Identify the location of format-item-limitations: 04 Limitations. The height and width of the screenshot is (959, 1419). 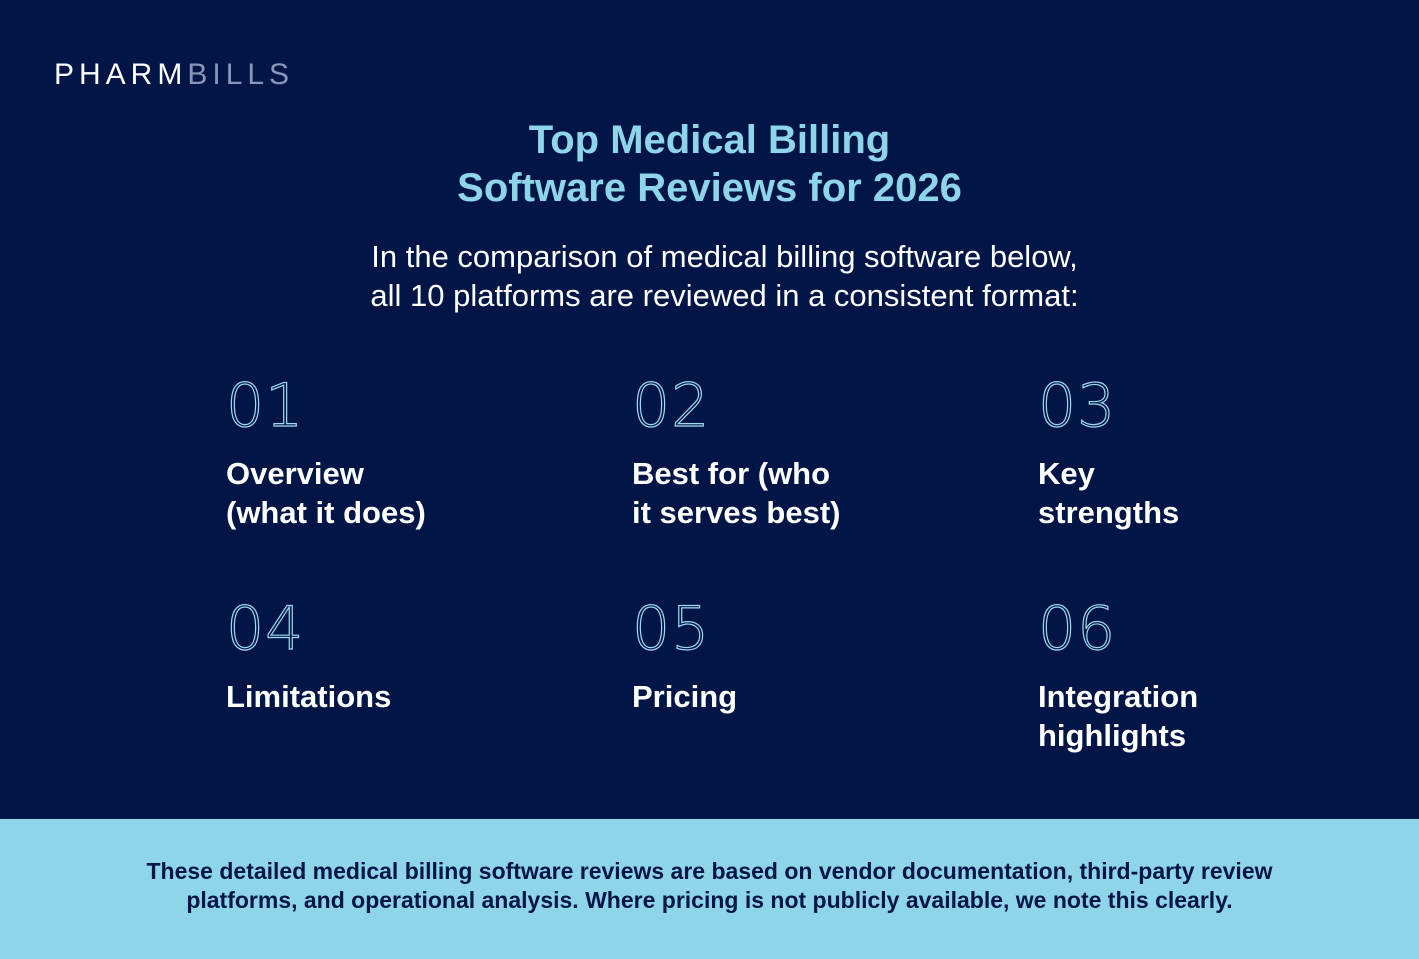
(405, 655).